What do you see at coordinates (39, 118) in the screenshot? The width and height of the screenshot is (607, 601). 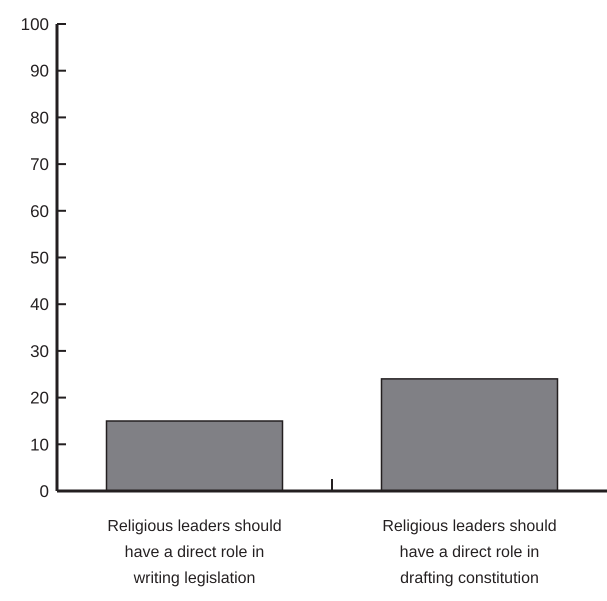 I see `y-tick-label: 80` at bounding box center [39, 118].